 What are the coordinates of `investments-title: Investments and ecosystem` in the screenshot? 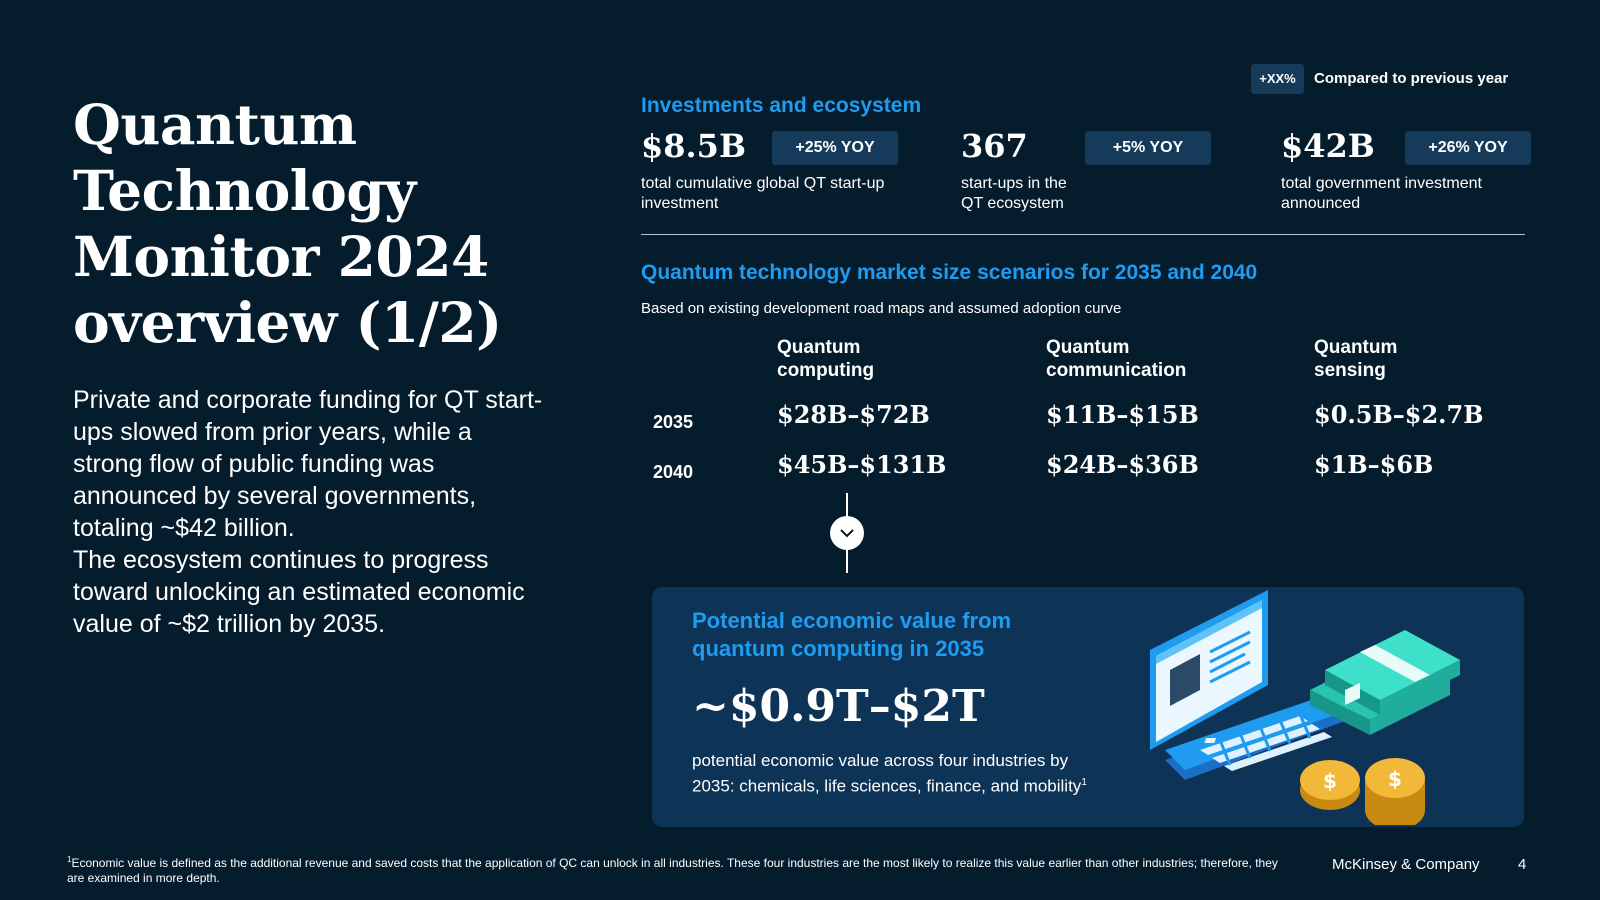 It's located at (781, 105).